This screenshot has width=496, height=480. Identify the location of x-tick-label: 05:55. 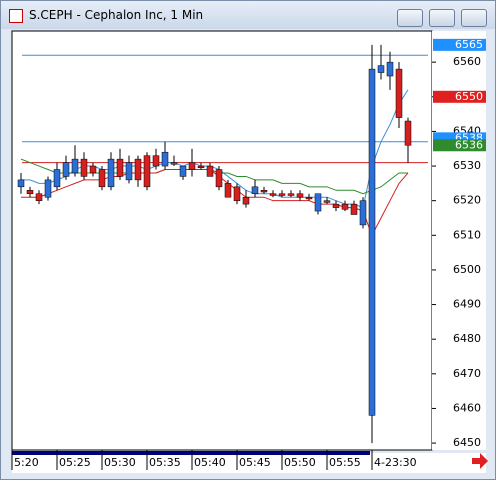
(345, 462).